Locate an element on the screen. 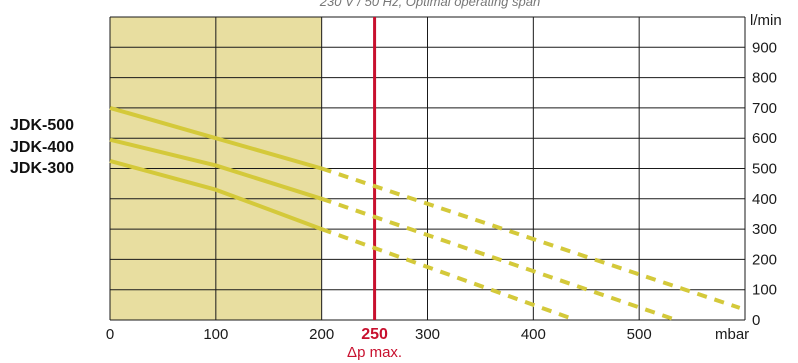 The height and width of the screenshot is (363, 798). series-jdk-300-solid is located at coordinates (216, 194).